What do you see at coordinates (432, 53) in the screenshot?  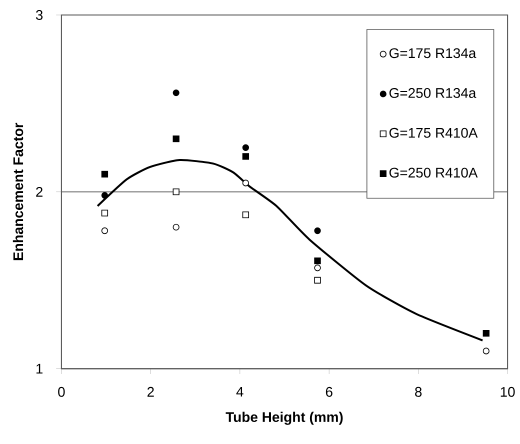 I see `legend-label: G=175 R134a` at bounding box center [432, 53].